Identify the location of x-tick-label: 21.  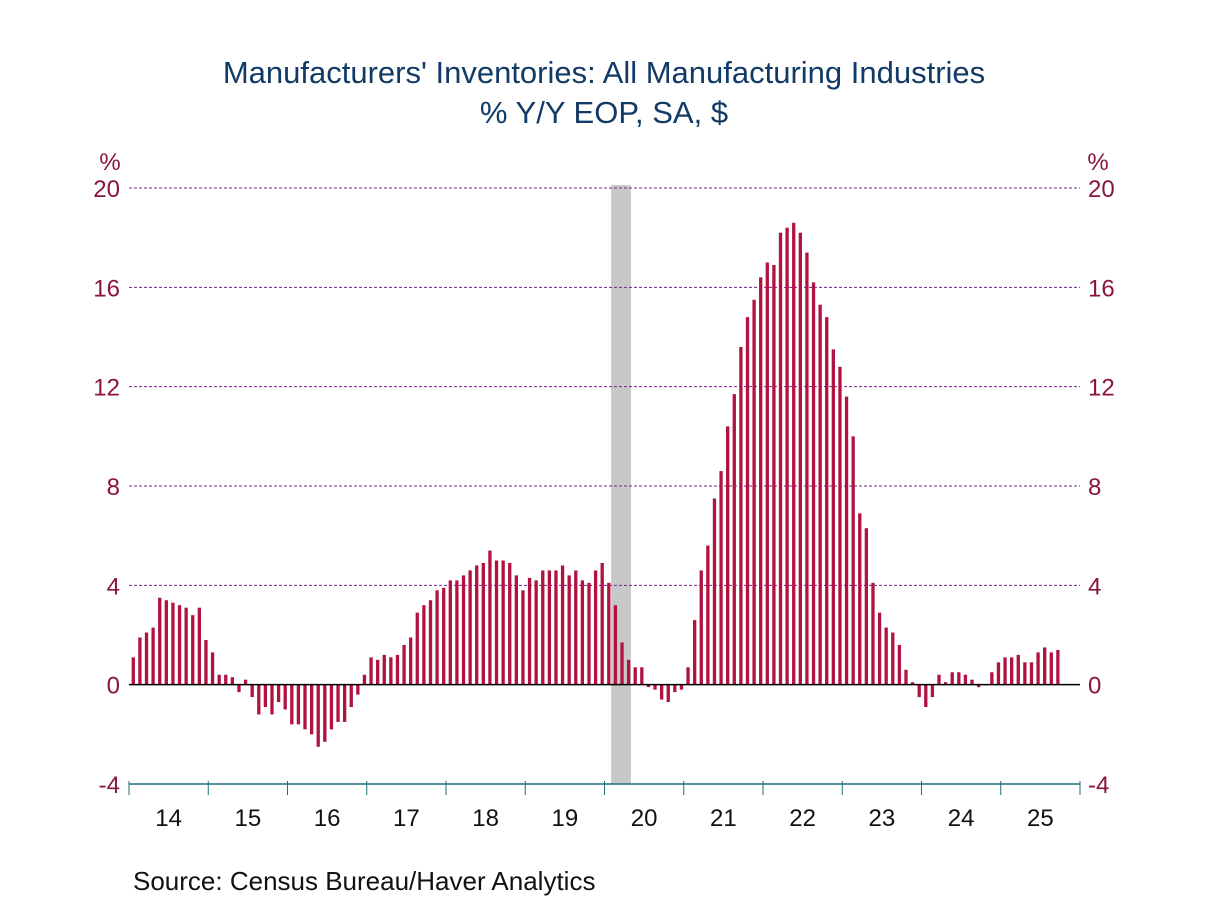
(723, 818).